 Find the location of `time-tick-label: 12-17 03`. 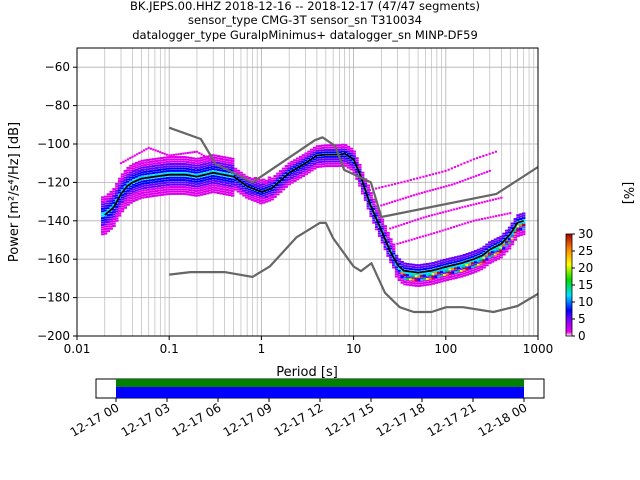

time-tick-label: 12-17 03 is located at coordinates (146, 419).